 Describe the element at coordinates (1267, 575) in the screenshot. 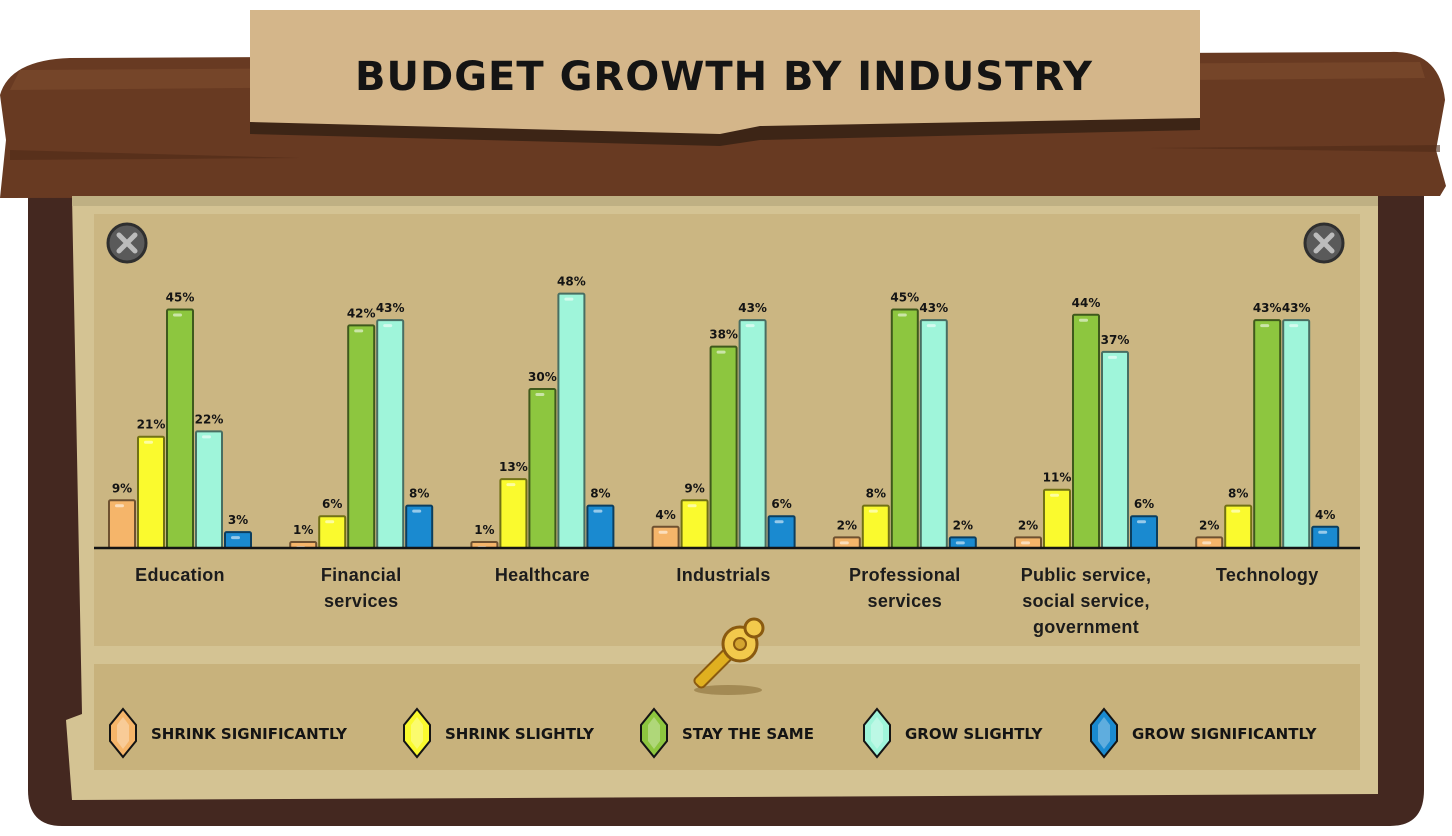

I see `category-label: Technology` at that location.